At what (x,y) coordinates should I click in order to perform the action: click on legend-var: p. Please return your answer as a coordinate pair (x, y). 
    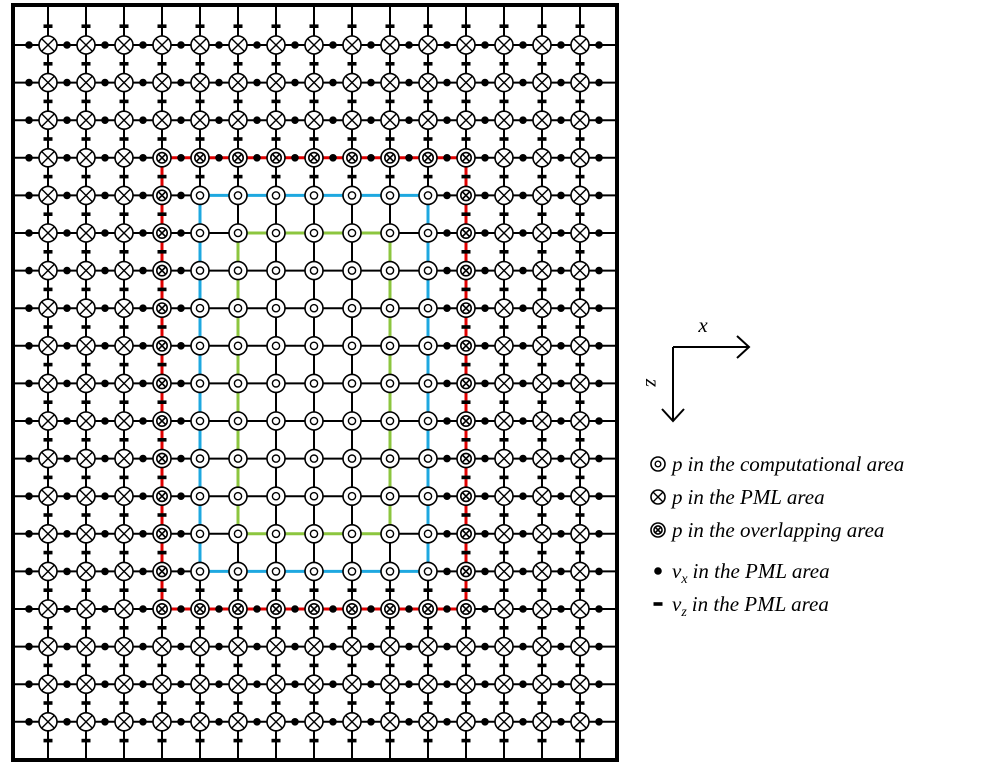
    Looking at the image, I should click on (676, 464).